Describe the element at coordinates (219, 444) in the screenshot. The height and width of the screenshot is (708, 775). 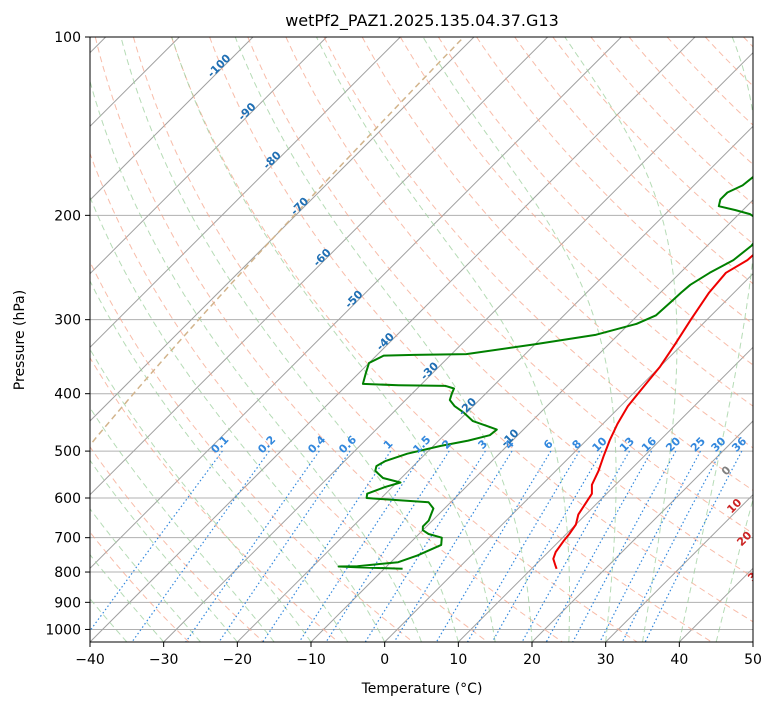
I see `mixing-ratio-label: 0.1` at that location.